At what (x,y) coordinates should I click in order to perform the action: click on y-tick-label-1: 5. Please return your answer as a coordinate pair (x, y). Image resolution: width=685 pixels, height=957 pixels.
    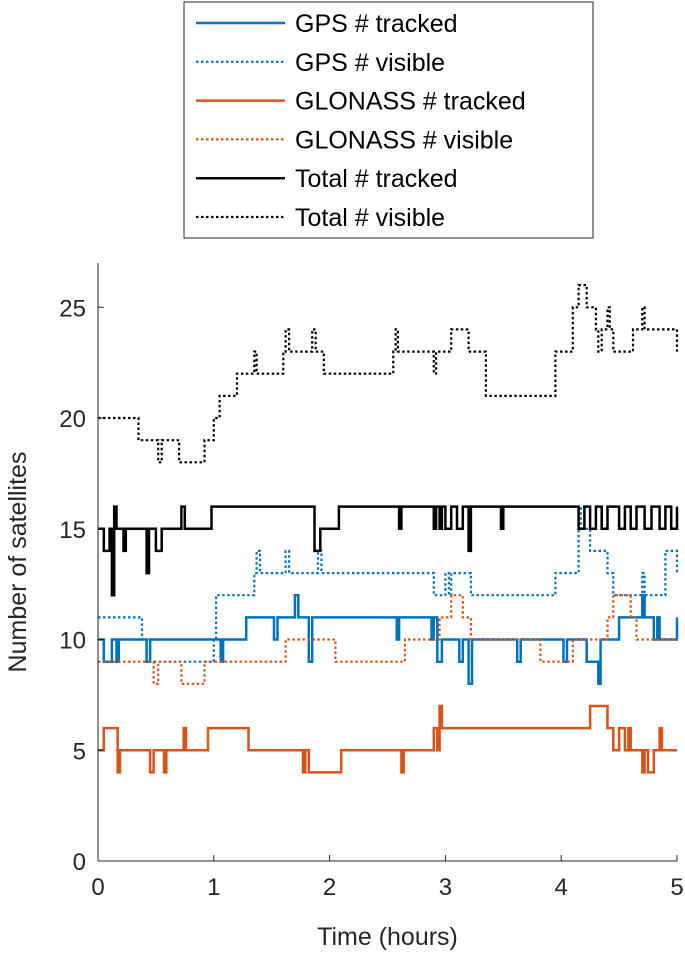
    Looking at the image, I should click on (79, 751).